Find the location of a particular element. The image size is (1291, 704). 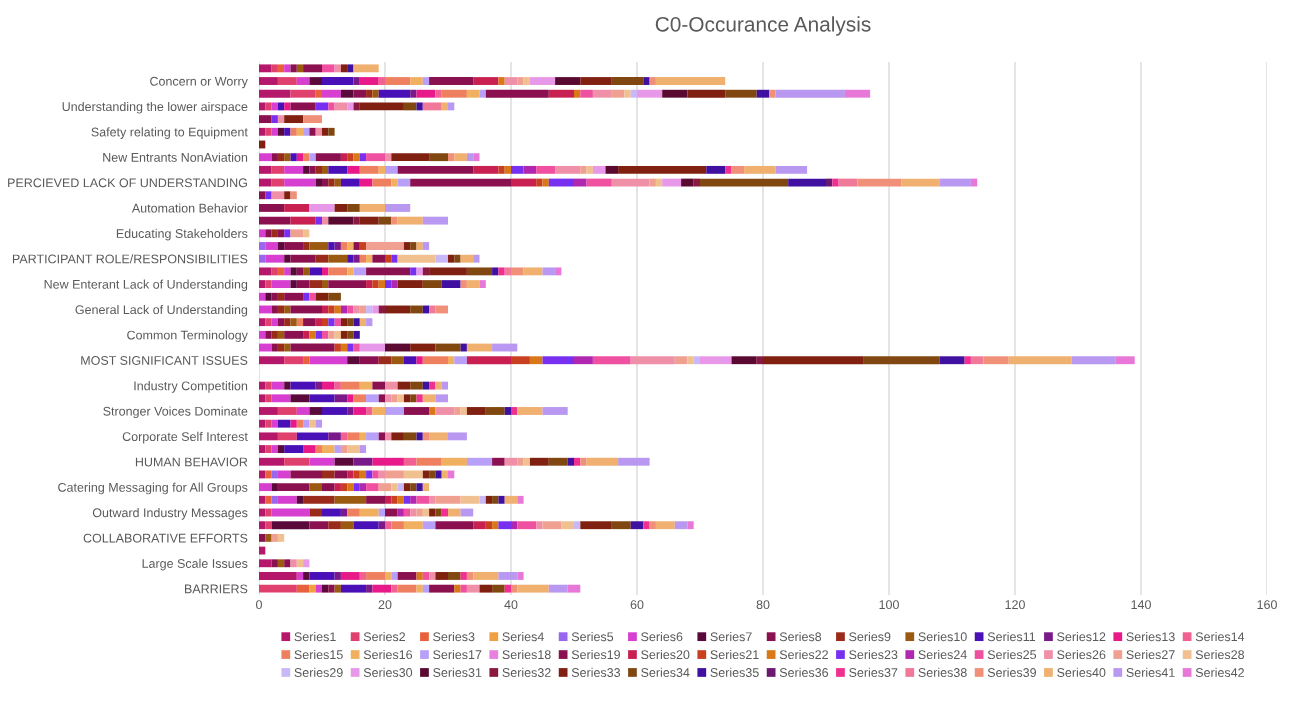

legend-label: Series6 is located at coordinates (662, 636).